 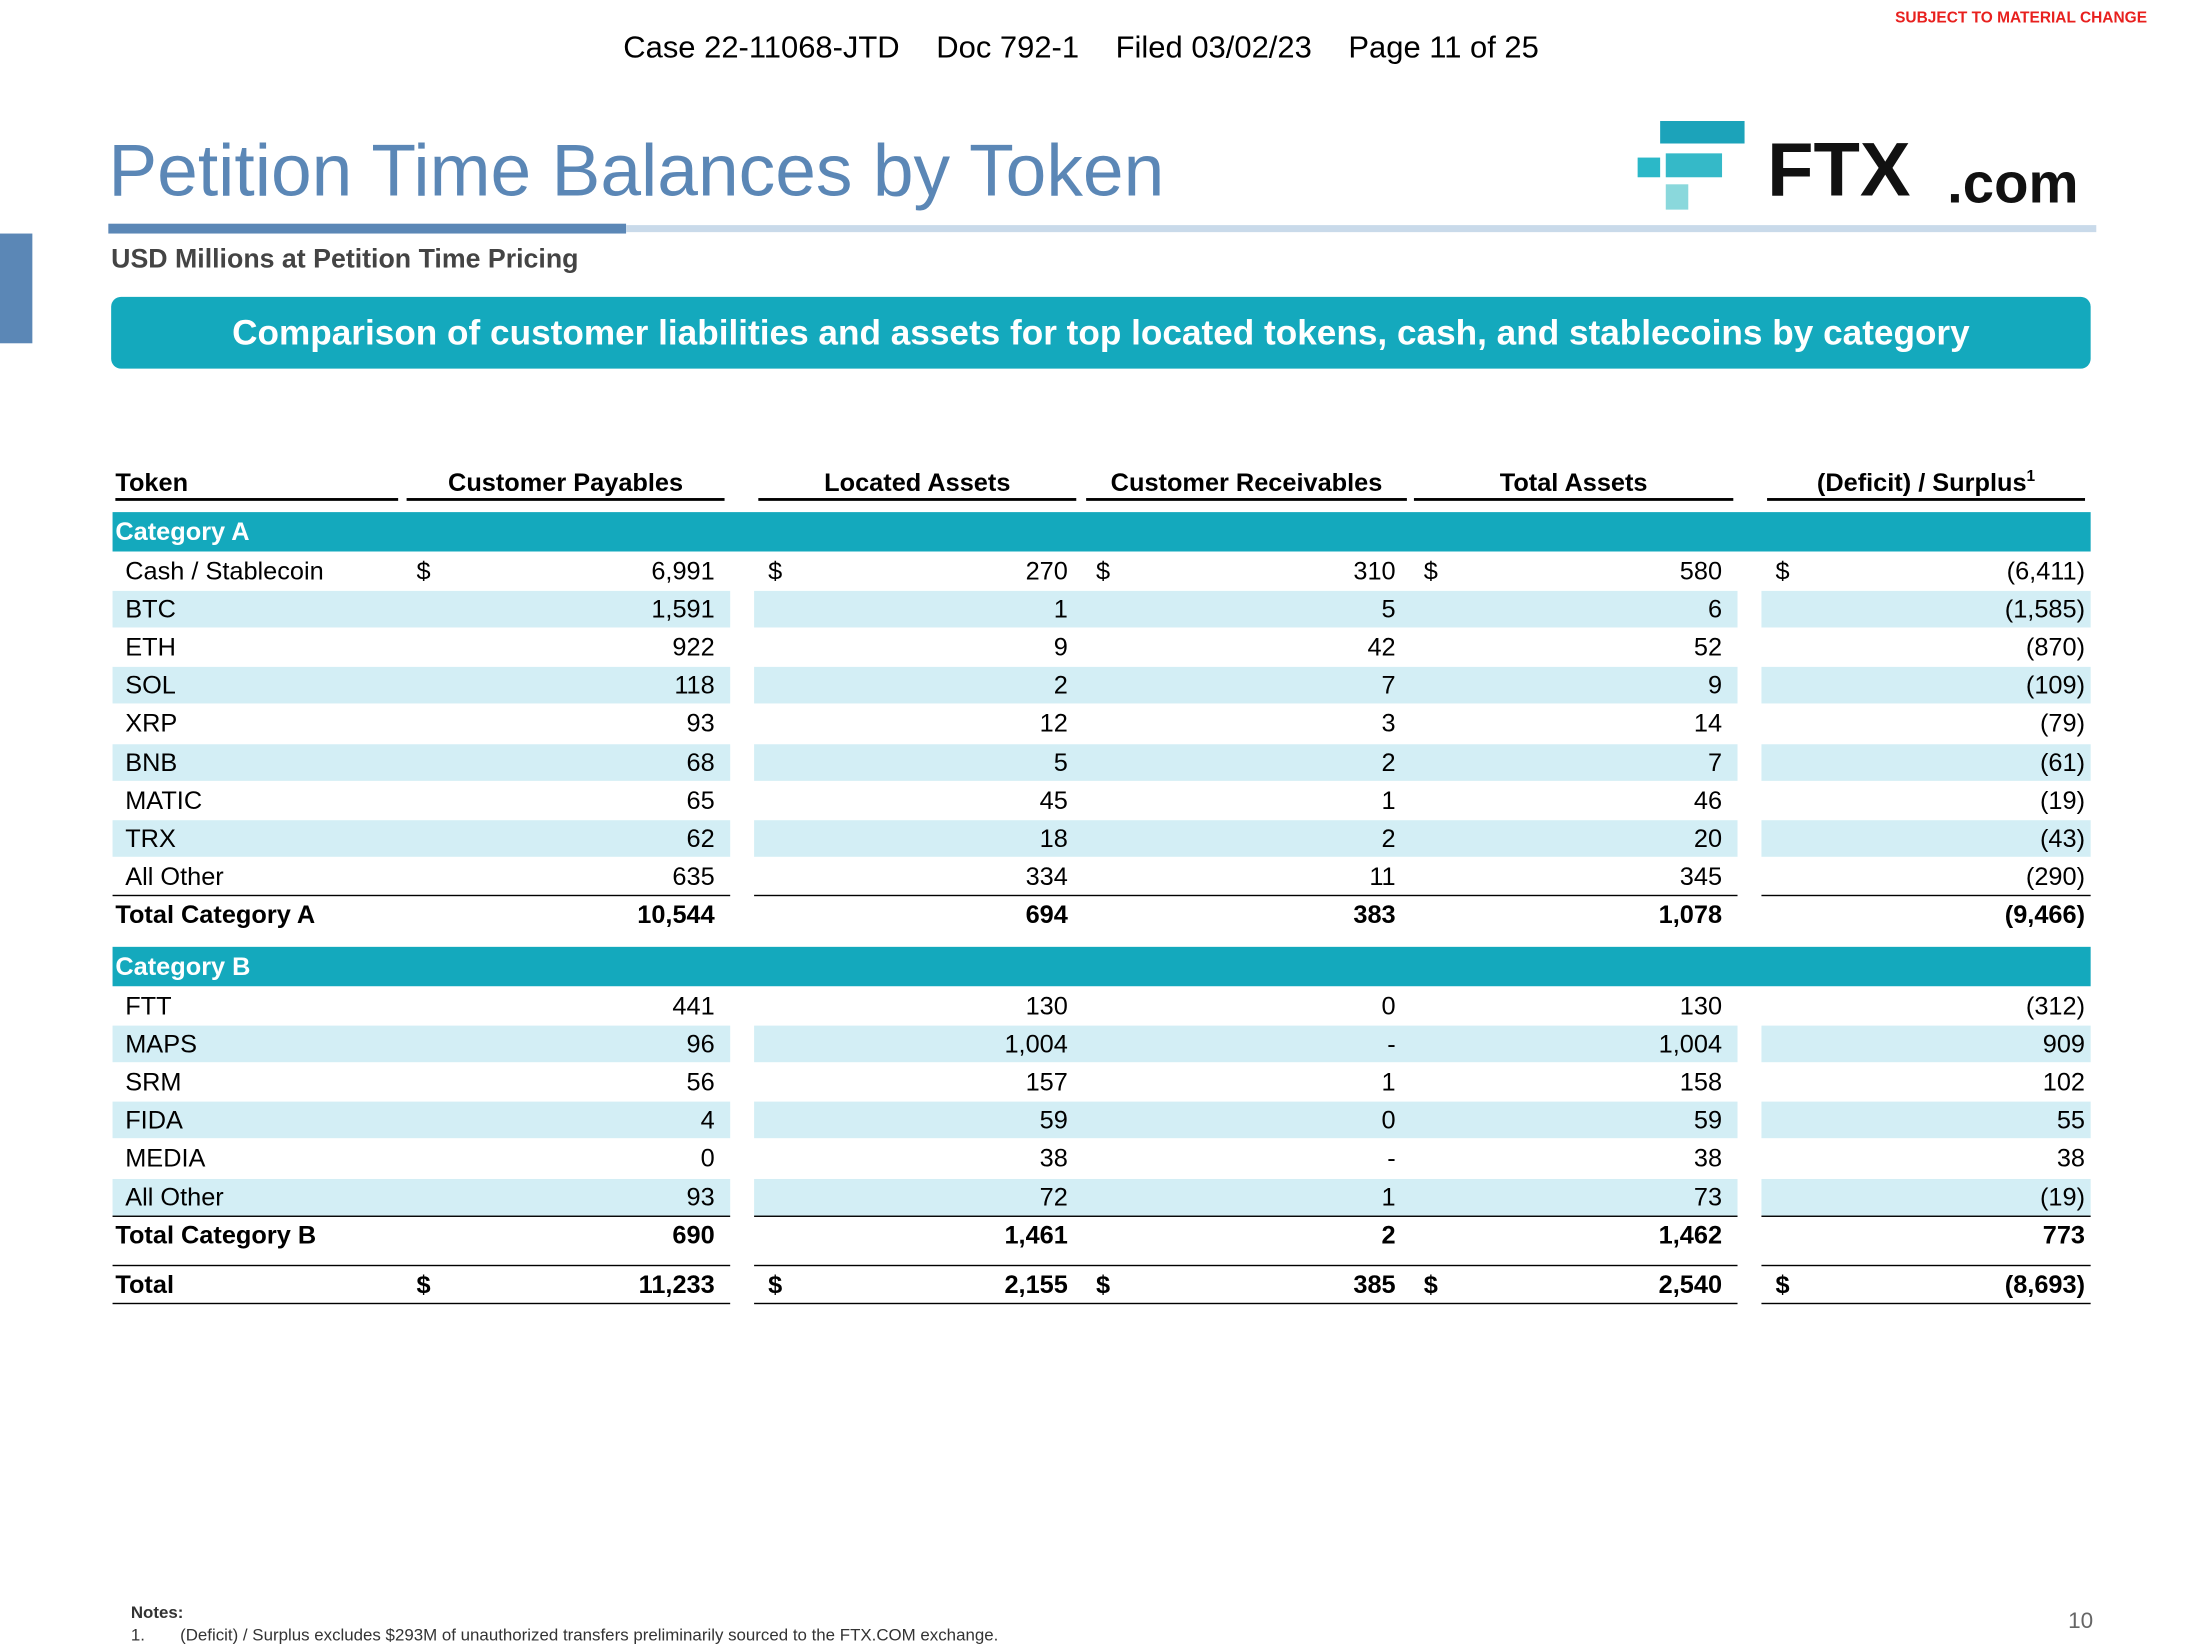 What do you see at coordinates (1046, 571) in the screenshot?
I see `cell-value: 270` at bounding box center [1046, 571].